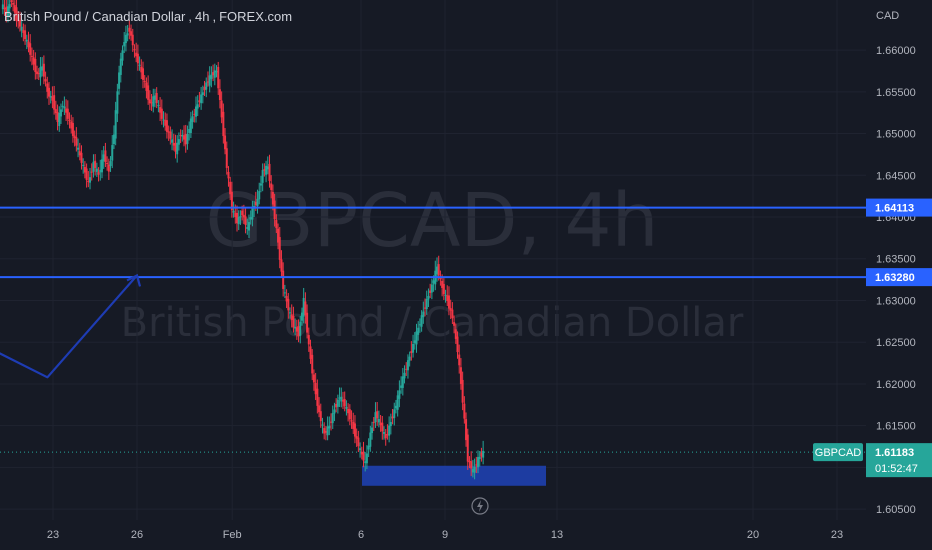 The height and width of the screenshot is (550, 932). I want to click on symbol-tag-text: GBPCAD, so click(838, 453).